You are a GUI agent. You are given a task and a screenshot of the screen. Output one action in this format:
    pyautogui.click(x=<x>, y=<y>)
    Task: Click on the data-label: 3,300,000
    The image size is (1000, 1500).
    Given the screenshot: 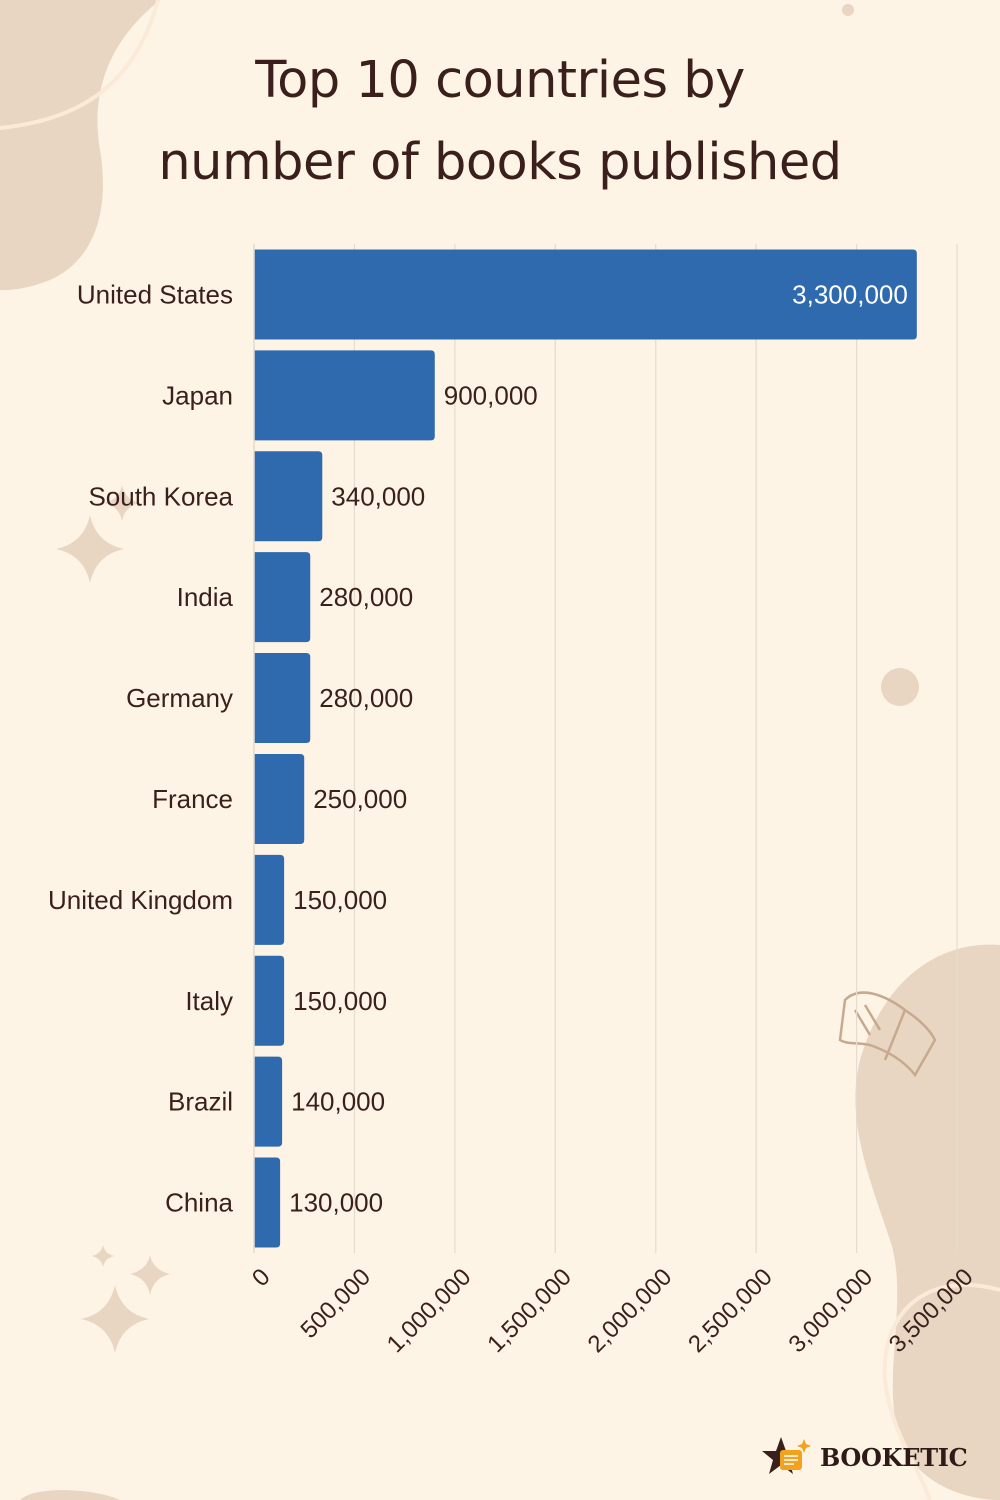 What is the action you would take?
    pyautogui.click(x=850, y=294)
    